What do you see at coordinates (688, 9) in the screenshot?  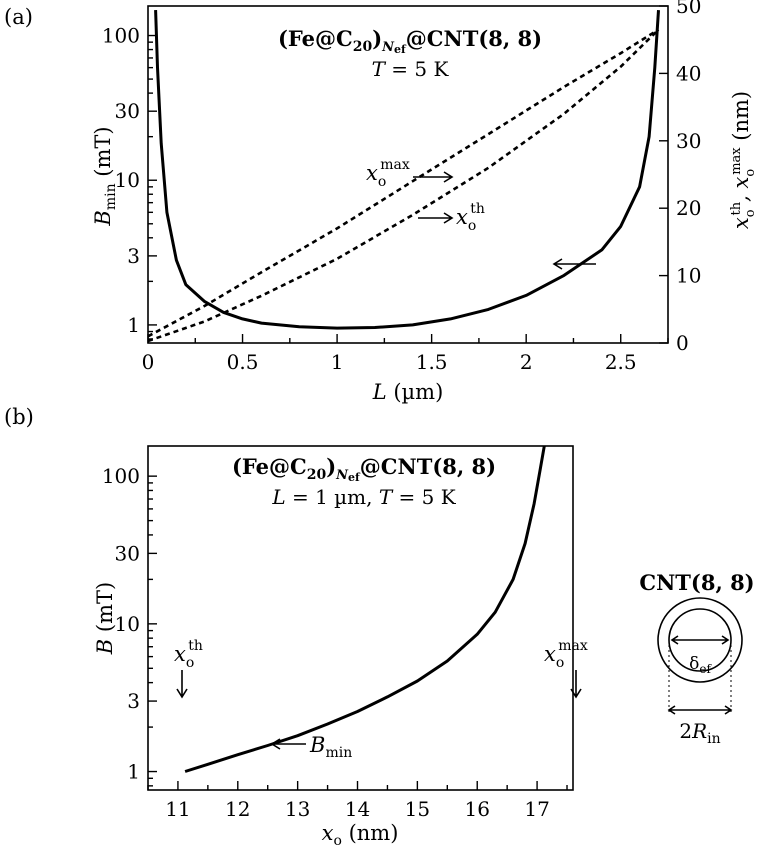 I see `chart-a-yr-tick-label: 50` at bounding box center [688, 9].